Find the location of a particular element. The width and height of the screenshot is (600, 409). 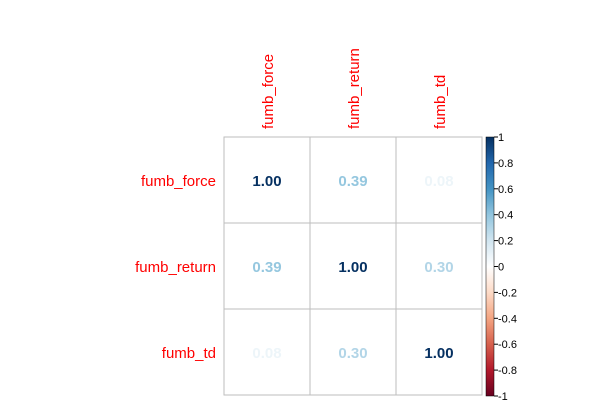

column-labels: fumb_force fumb_return fumb_td is located at coordinates (354, 88).